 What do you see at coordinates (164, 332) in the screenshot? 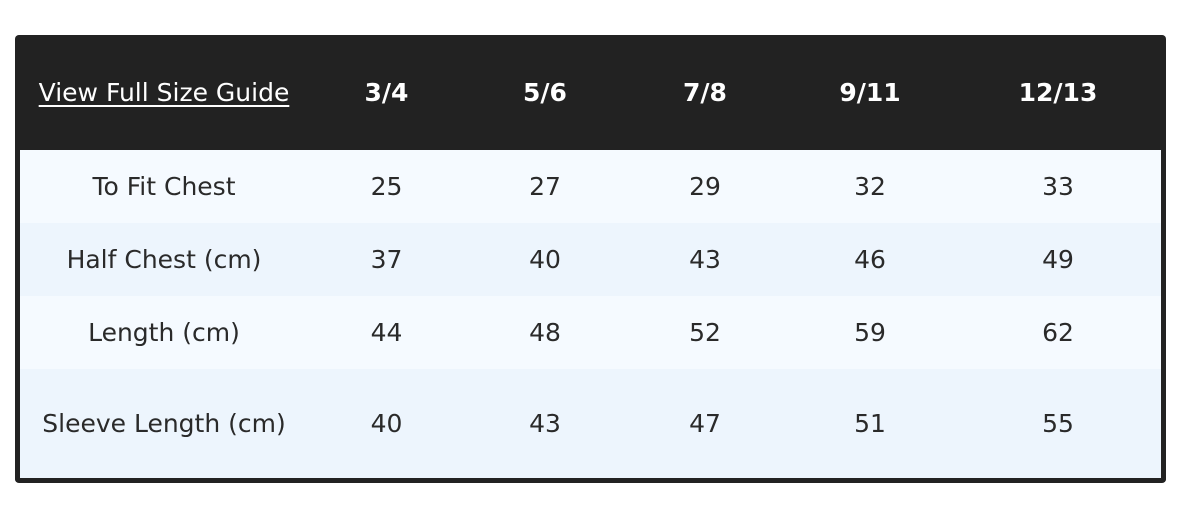
I see `row-label: Length (cm)` at bounding box center [164, 332].